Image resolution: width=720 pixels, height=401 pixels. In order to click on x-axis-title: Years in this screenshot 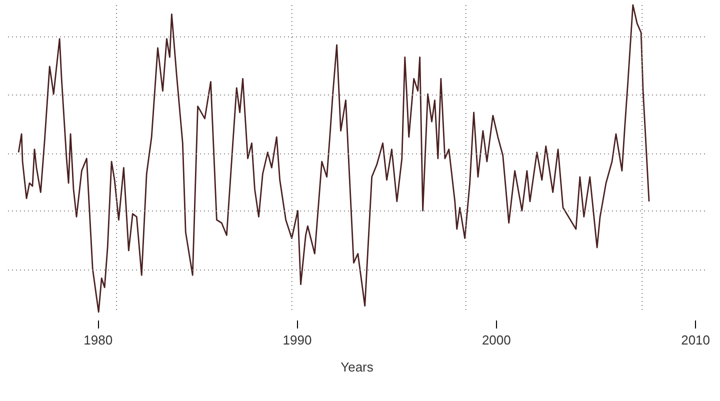, I will do `click(357, 367)`.